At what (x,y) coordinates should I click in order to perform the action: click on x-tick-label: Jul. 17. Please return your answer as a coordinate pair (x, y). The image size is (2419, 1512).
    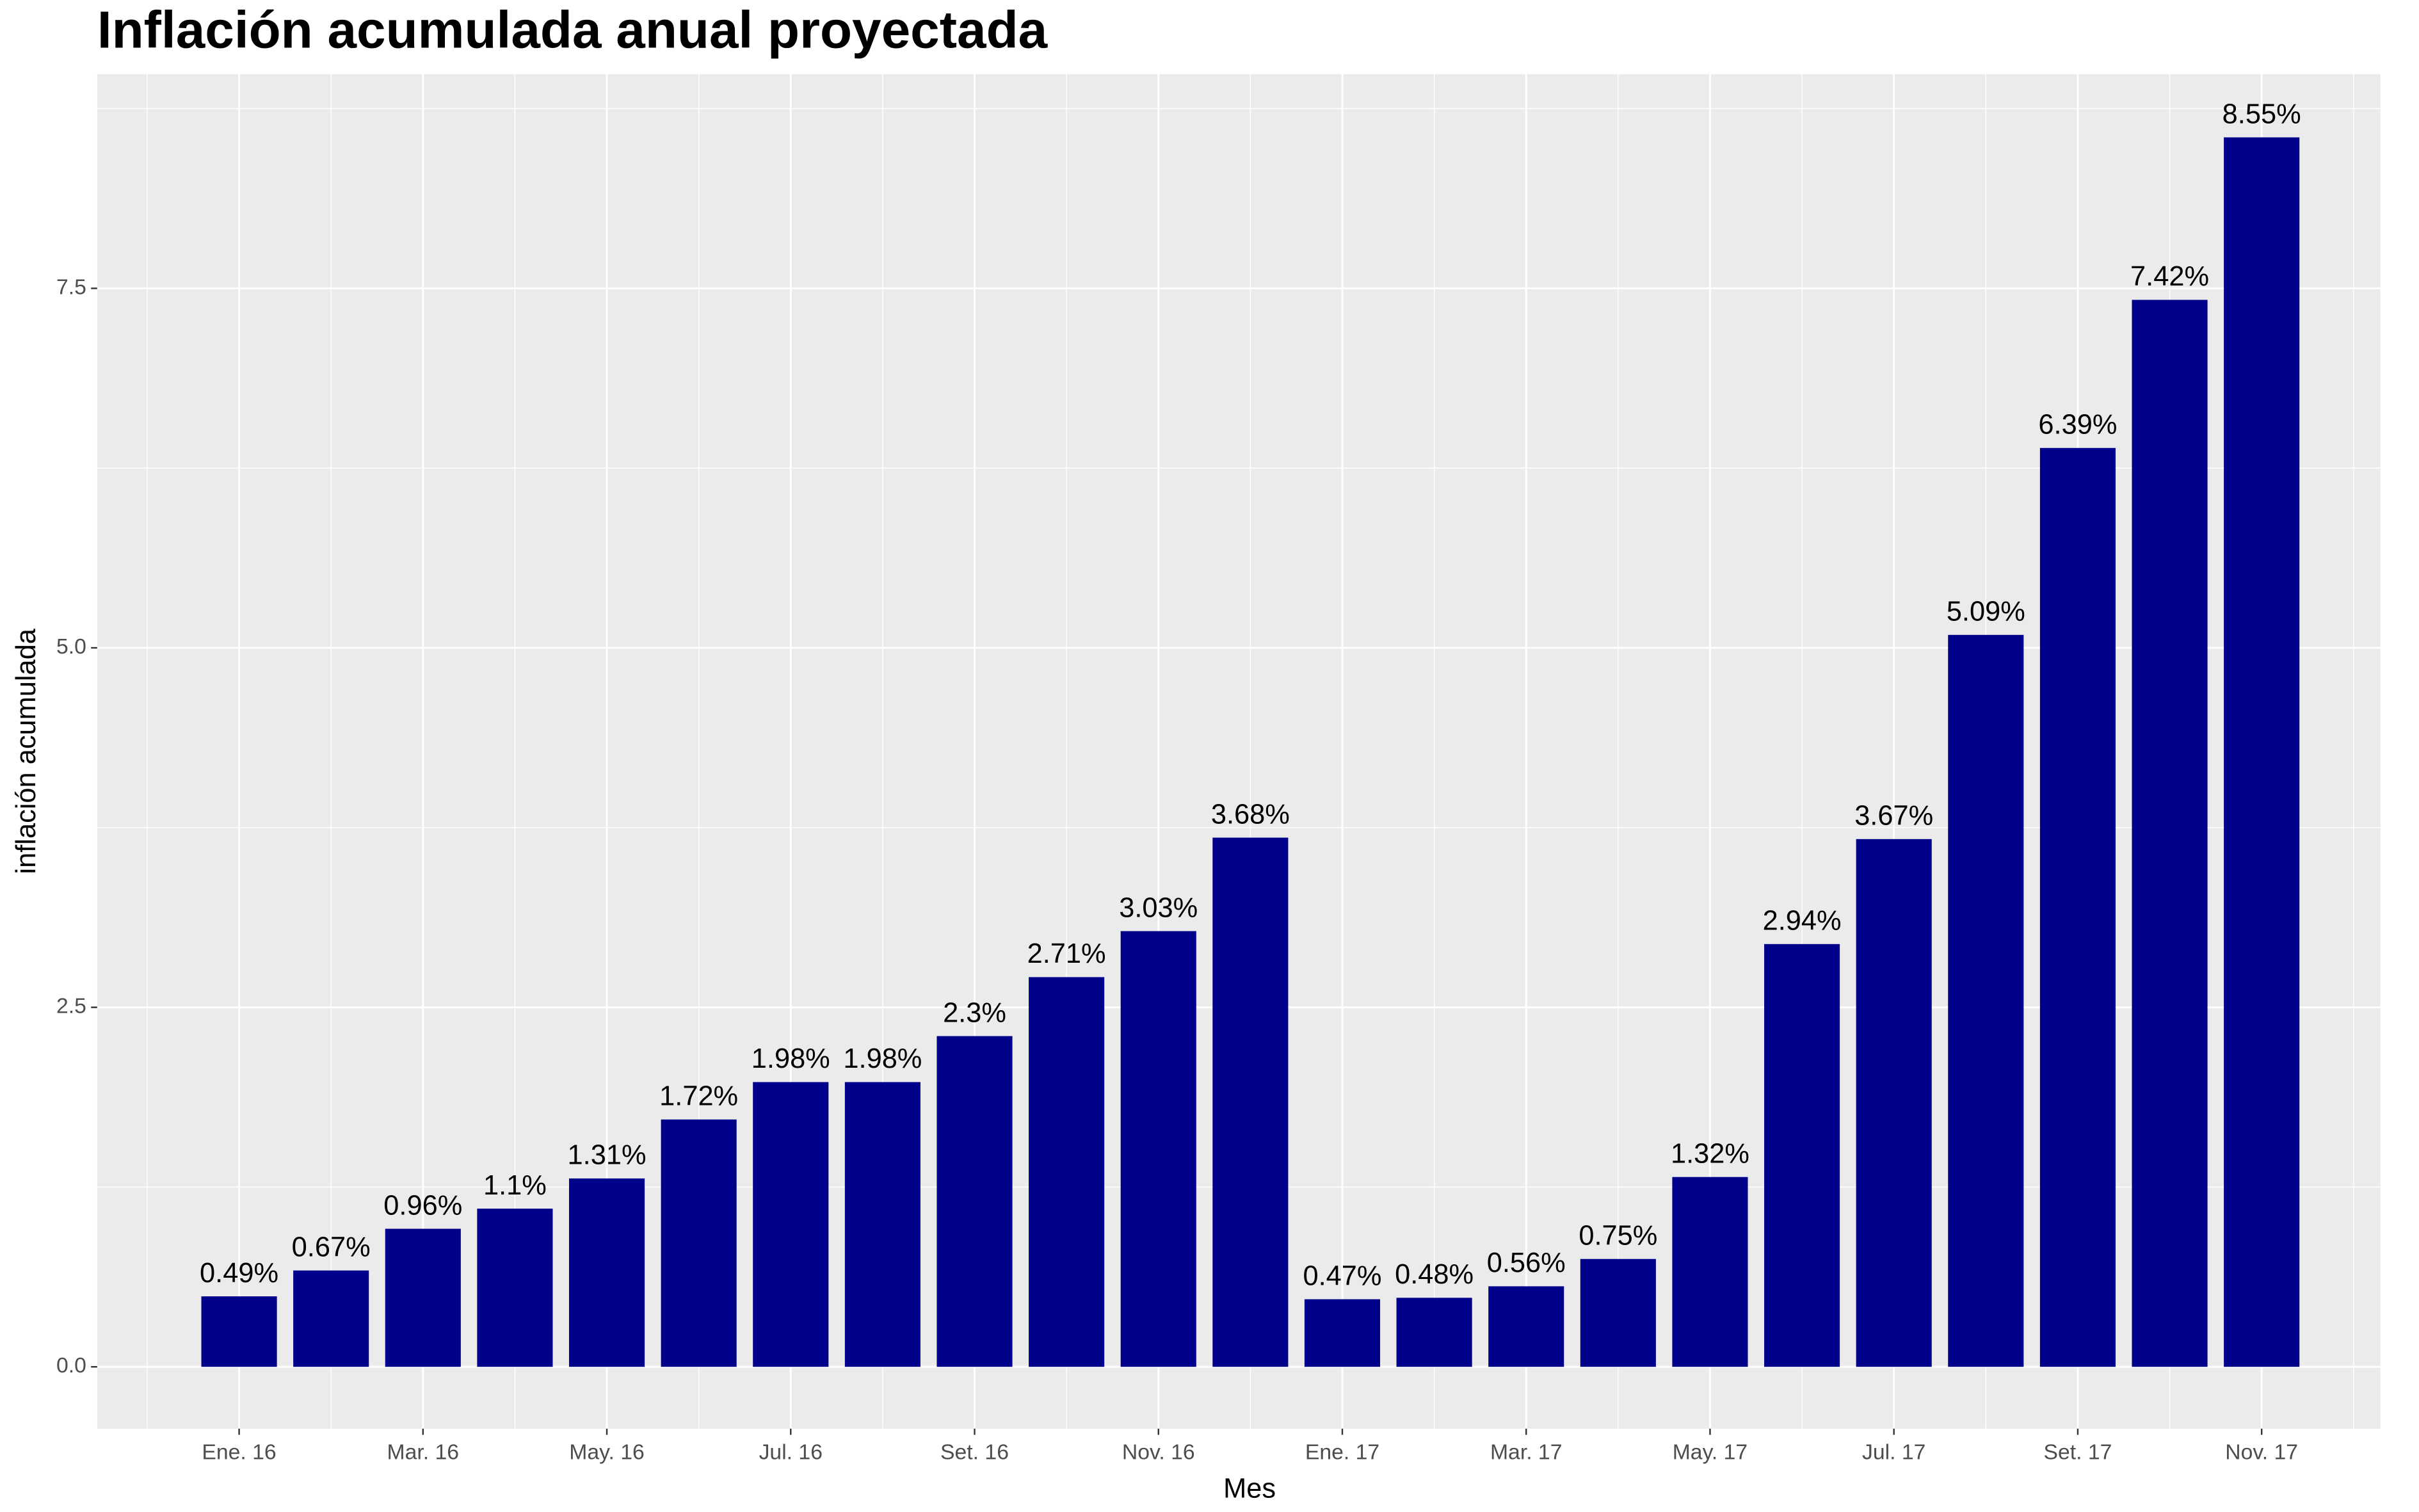
    Looking at the image, I should click on (1893, 1452).